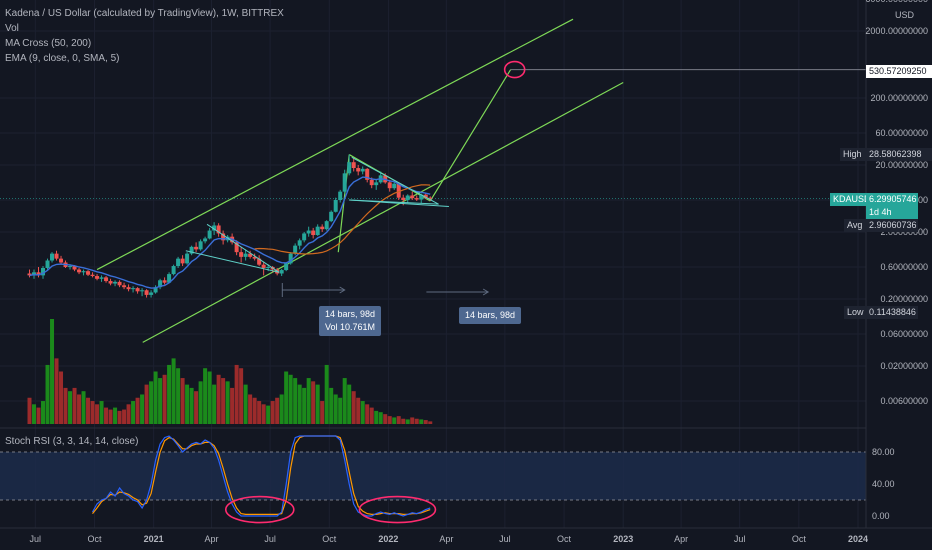  Describe the element at coordinates (904, 267) in the screenshot. I see `price-tick-label: 0.60000000` at that location.